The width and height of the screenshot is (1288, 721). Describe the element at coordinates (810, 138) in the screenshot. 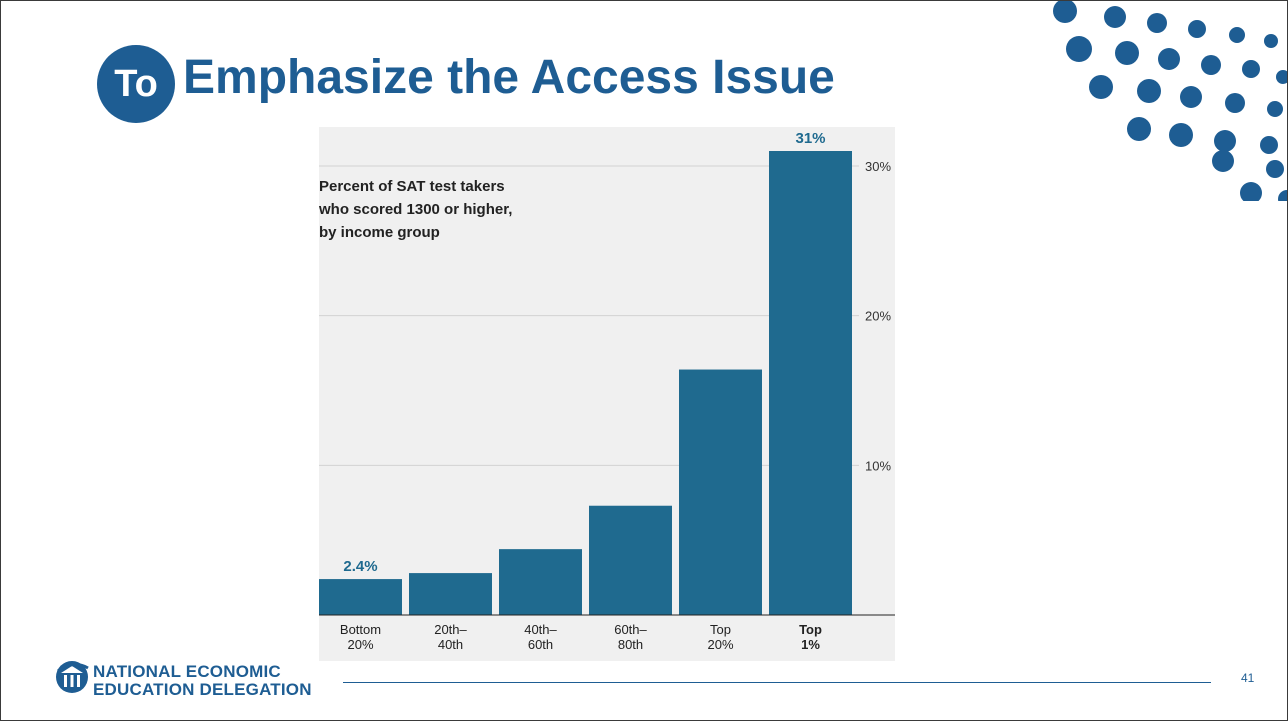

I see `data-label: 31%` at that location.